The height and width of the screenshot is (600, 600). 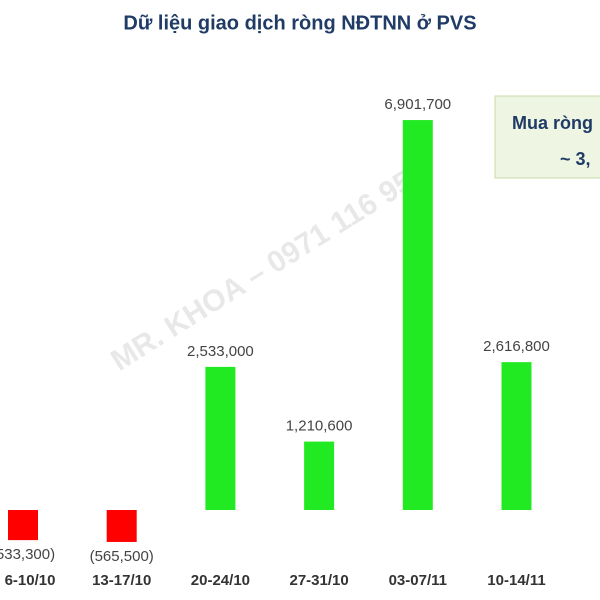 I want to click on x-tick-label: 20-24/10, so click(x=220, y=580).